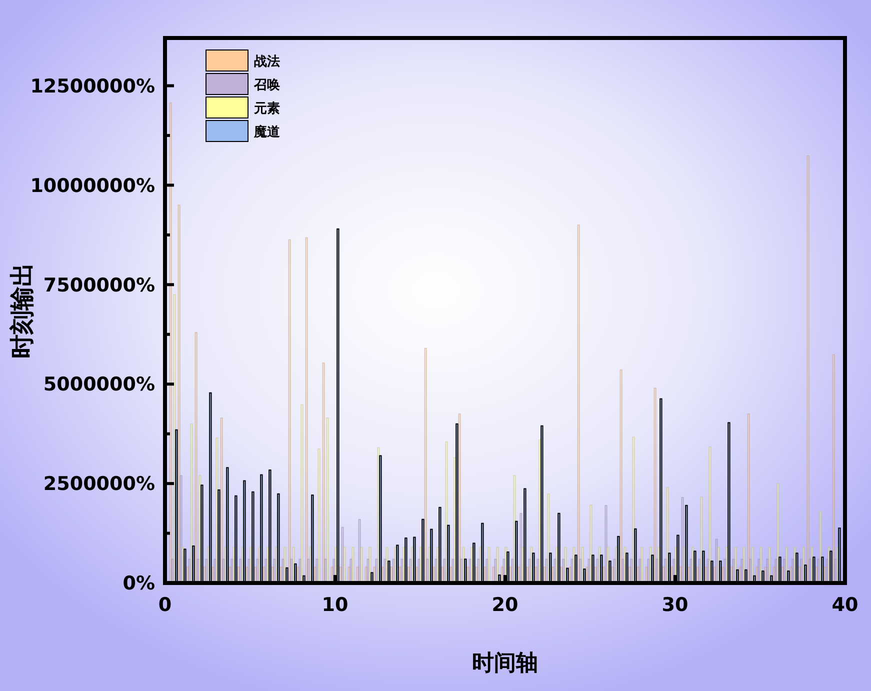 This screenshot has width=871, height=691. What do you see at coordinates (99, 385) in the screenshot?
I see `y-tick-label: 5000000%` at bounding box center [99, 385].